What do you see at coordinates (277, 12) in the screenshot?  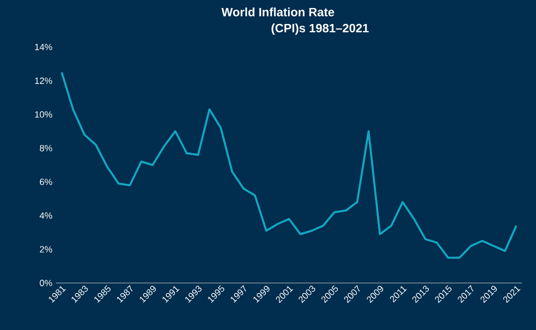 I see `chart-title: World Inflation Rate` at bounding box center [277, 12].